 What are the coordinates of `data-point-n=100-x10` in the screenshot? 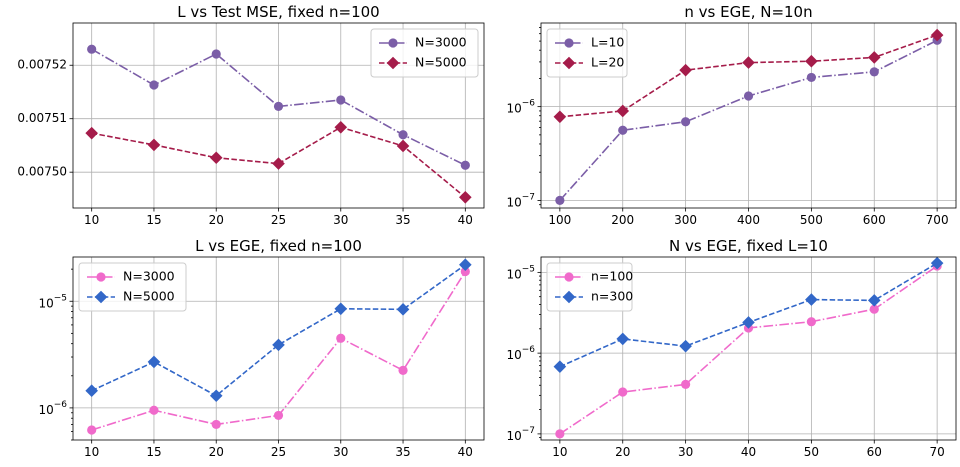 It's located at (560, 434).